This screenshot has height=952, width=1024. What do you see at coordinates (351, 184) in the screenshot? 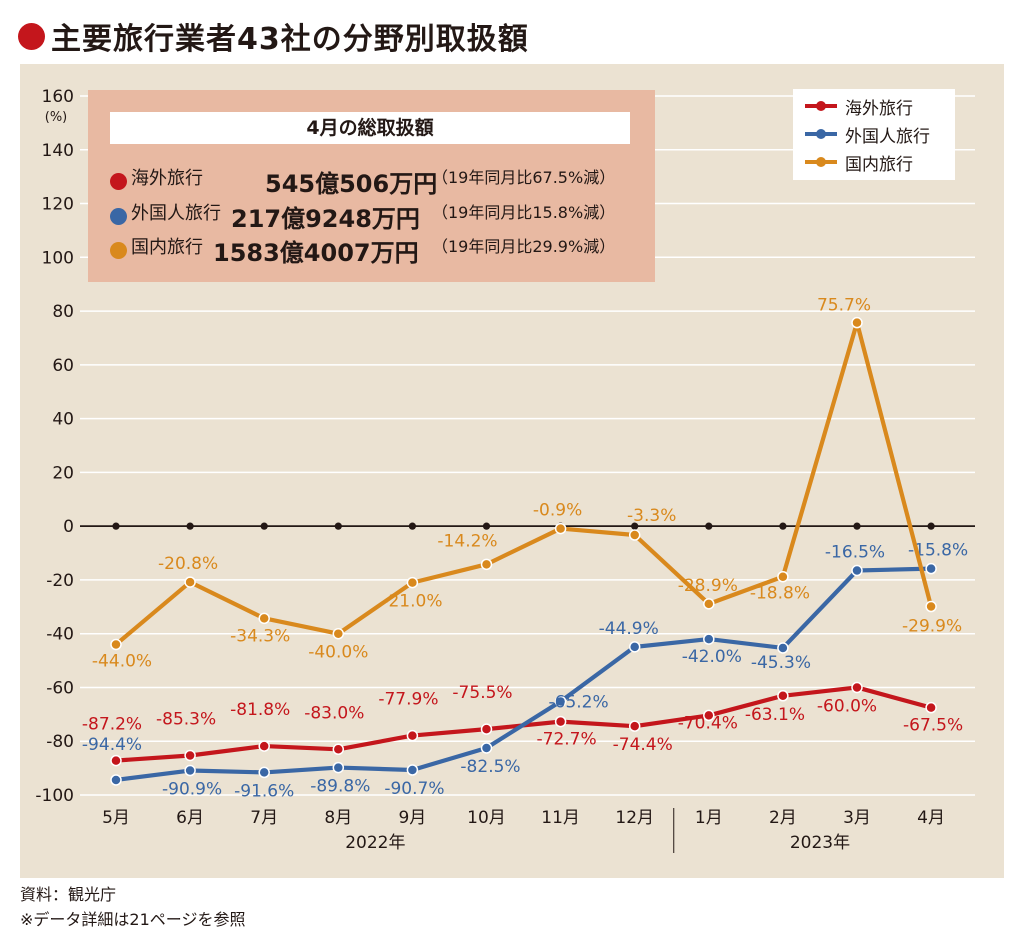
I see `summary-amount: 545億506万円` at bounding box center [351, 184].